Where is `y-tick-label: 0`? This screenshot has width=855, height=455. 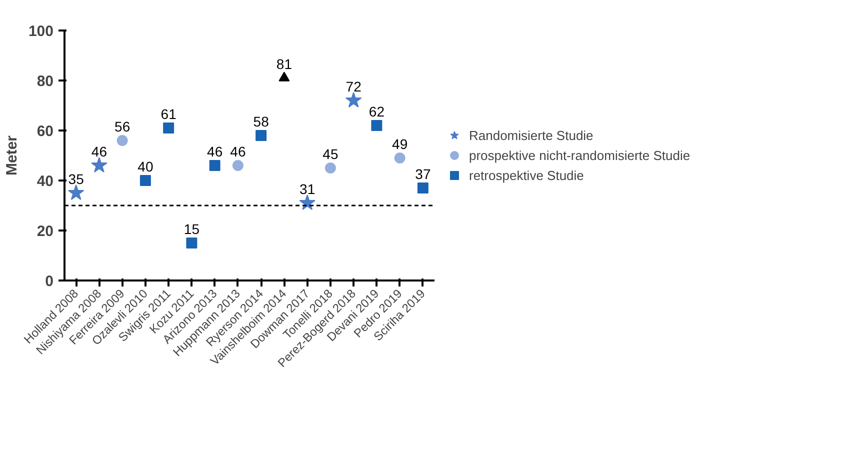
y-tick-label: 0 is located at coordinates (49, 281).